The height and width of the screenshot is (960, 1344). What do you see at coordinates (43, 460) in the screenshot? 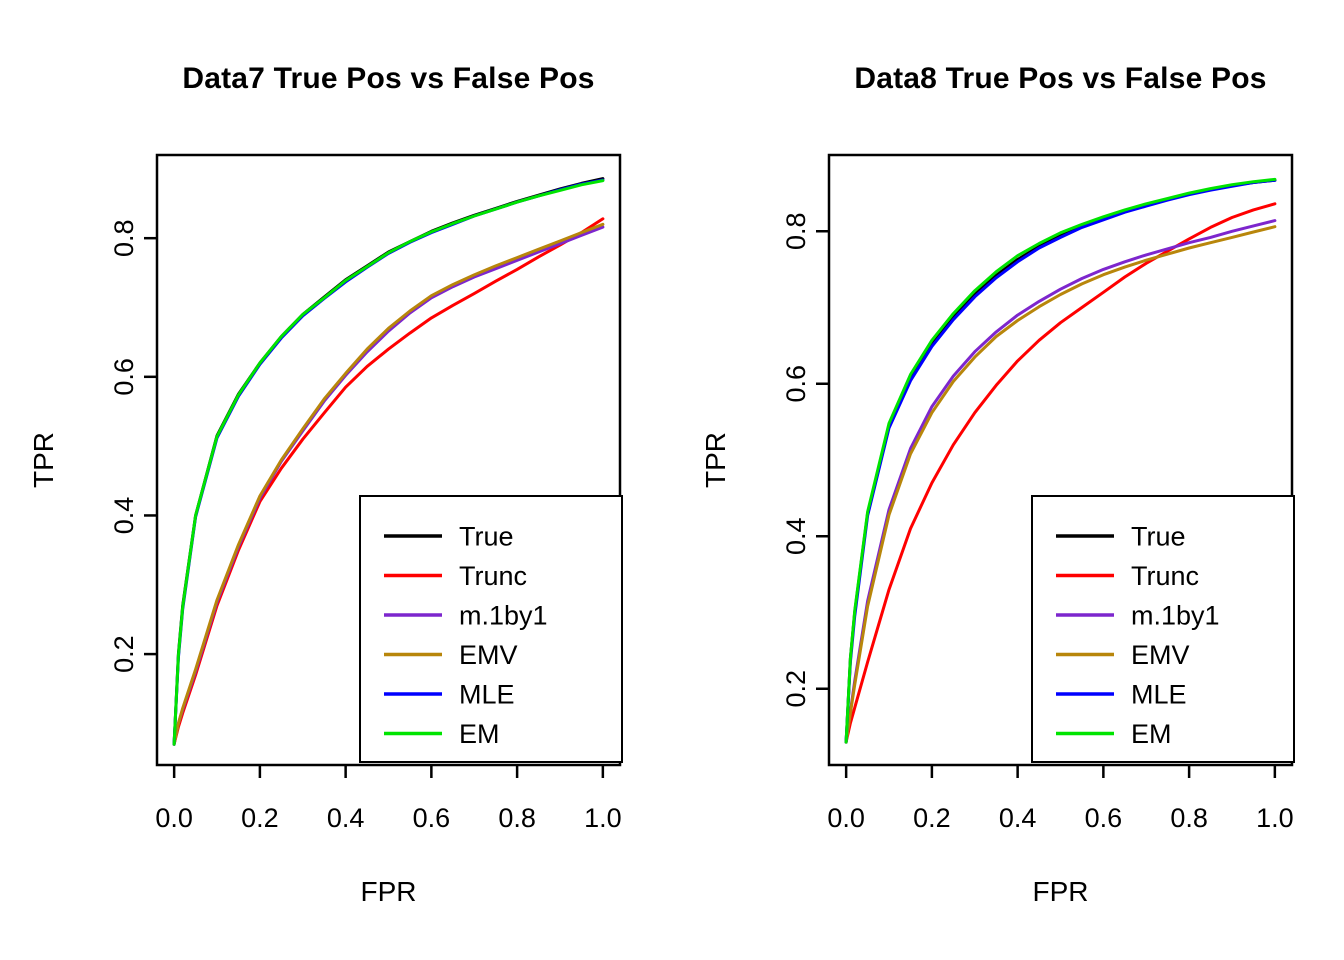
I see `y-axis-label-data7: TPR` at bounding box center [43, 460].